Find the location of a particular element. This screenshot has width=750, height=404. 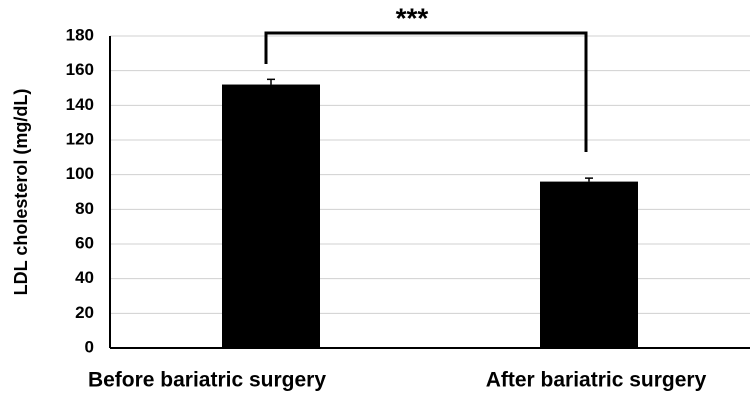

y-tick-label: 160 is located at coordinates (80, 69).